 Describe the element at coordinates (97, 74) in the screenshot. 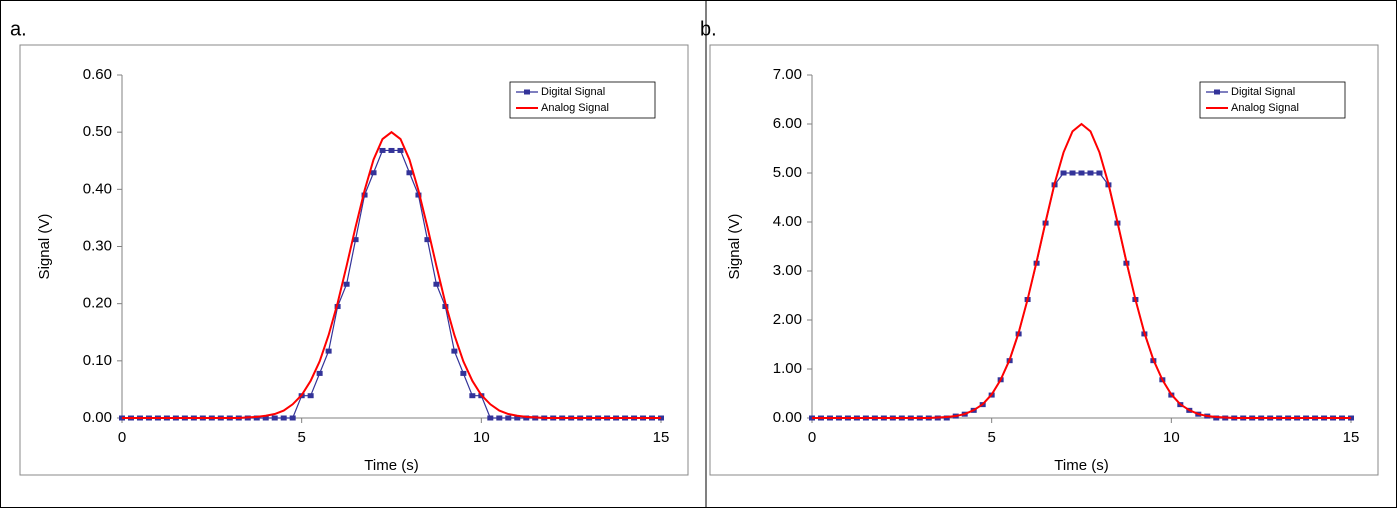

I see `y-tick-label: 0.60` at that location.